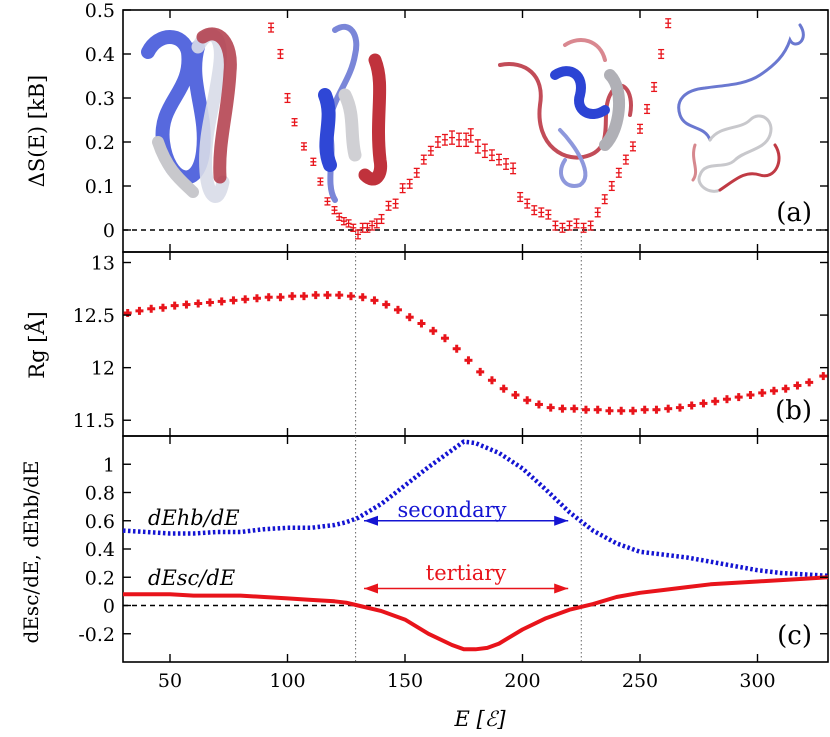 Image resolution: width=830 pixels, height=737 pixels. I want to click on panel-b-ytick-label: 13, so click(103, 264).